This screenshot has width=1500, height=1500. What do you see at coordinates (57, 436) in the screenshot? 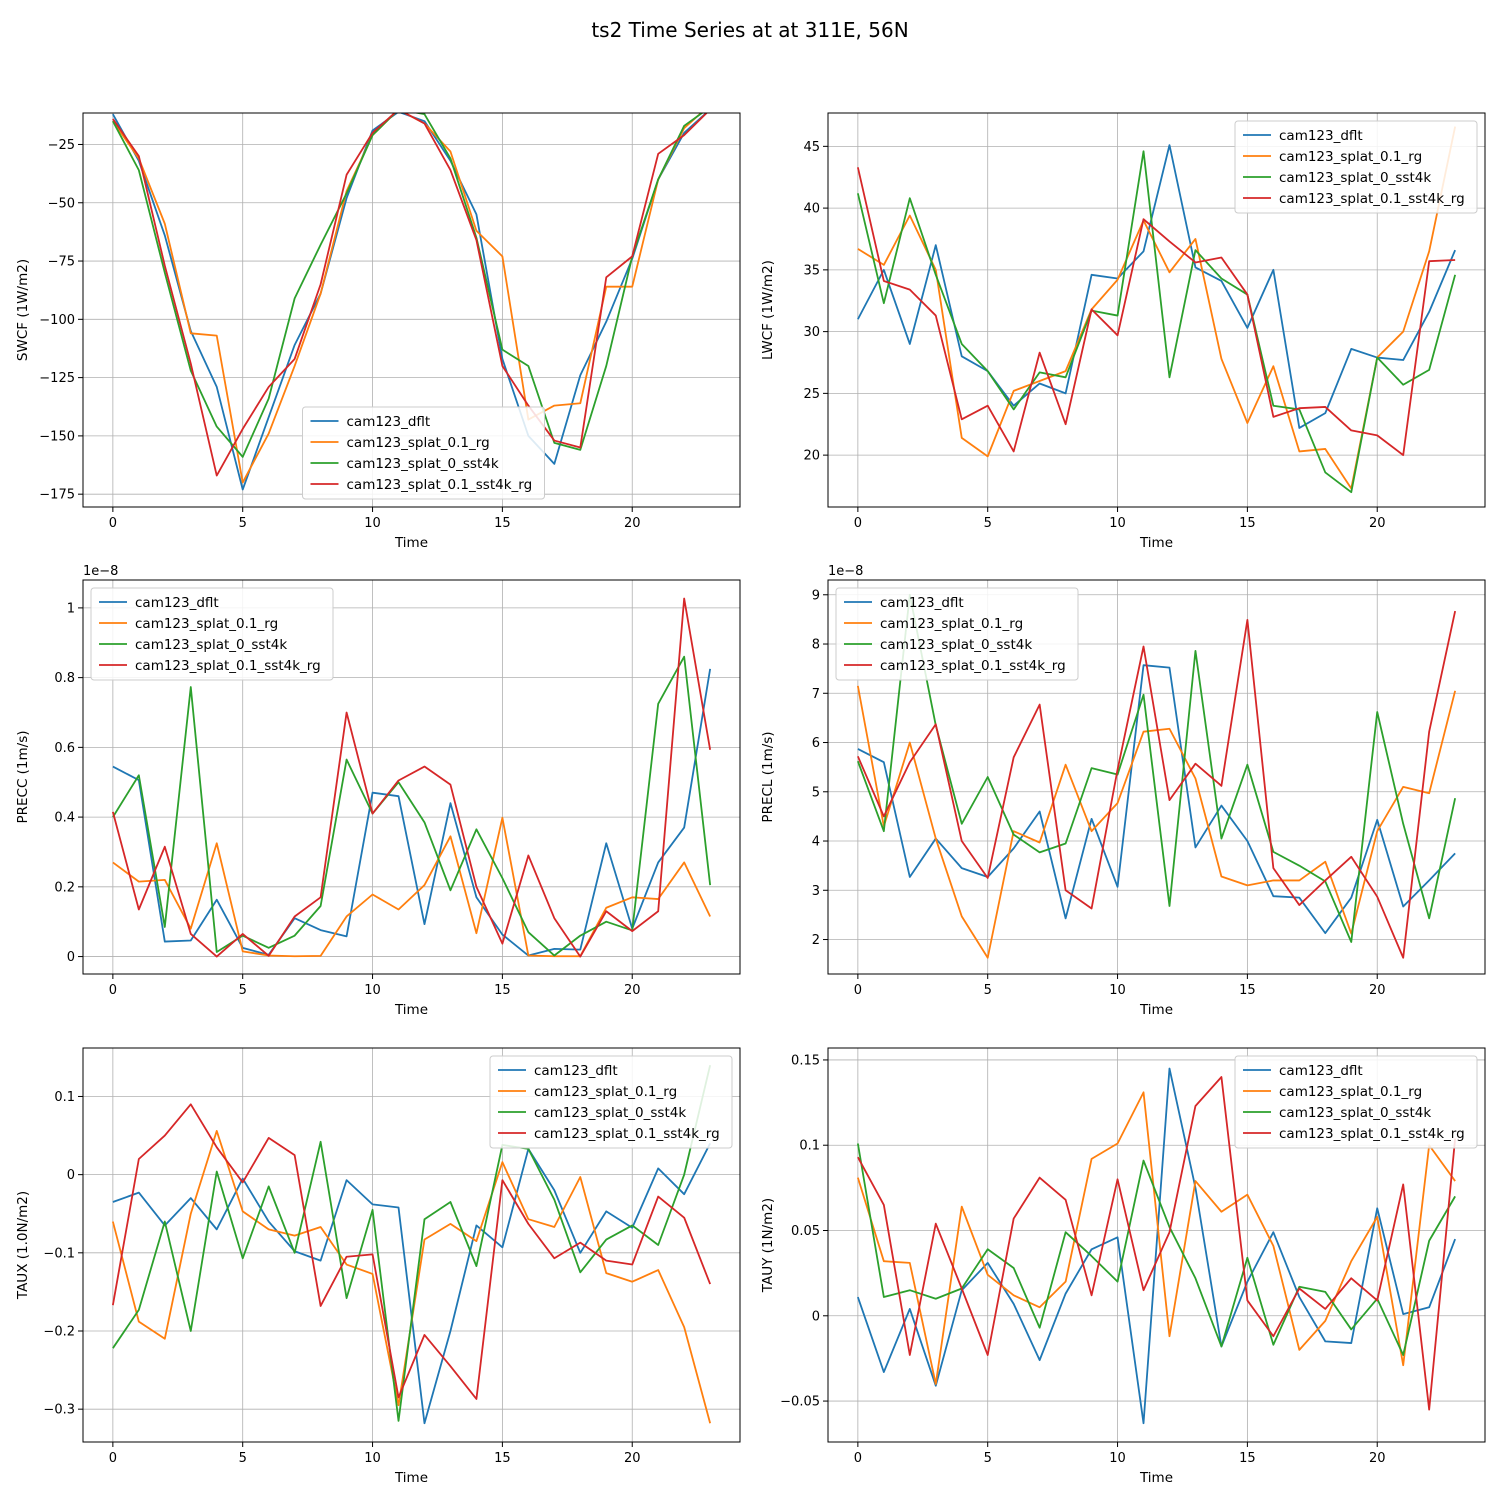
I see `y-tick-label: −150` at bounding box center [57, 436].